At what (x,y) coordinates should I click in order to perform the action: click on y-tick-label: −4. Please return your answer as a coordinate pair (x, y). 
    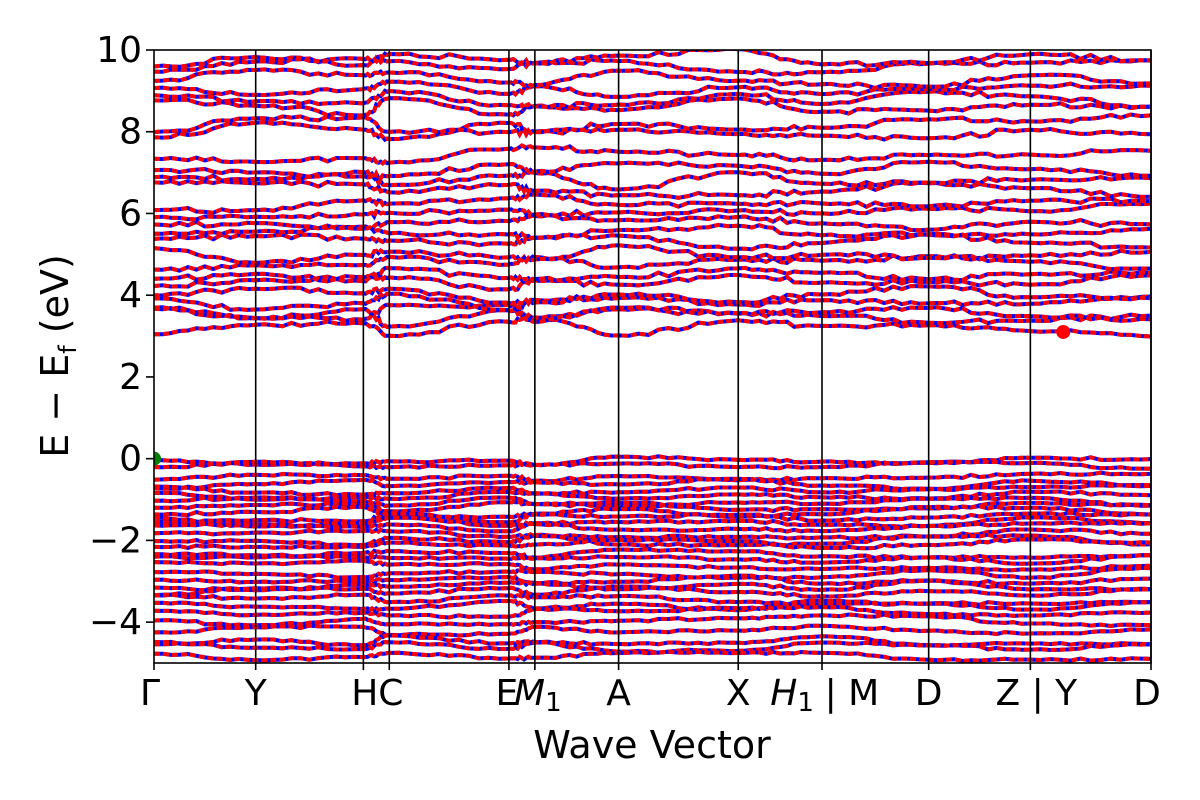
    Looking at the image, I should click on (115, 622).